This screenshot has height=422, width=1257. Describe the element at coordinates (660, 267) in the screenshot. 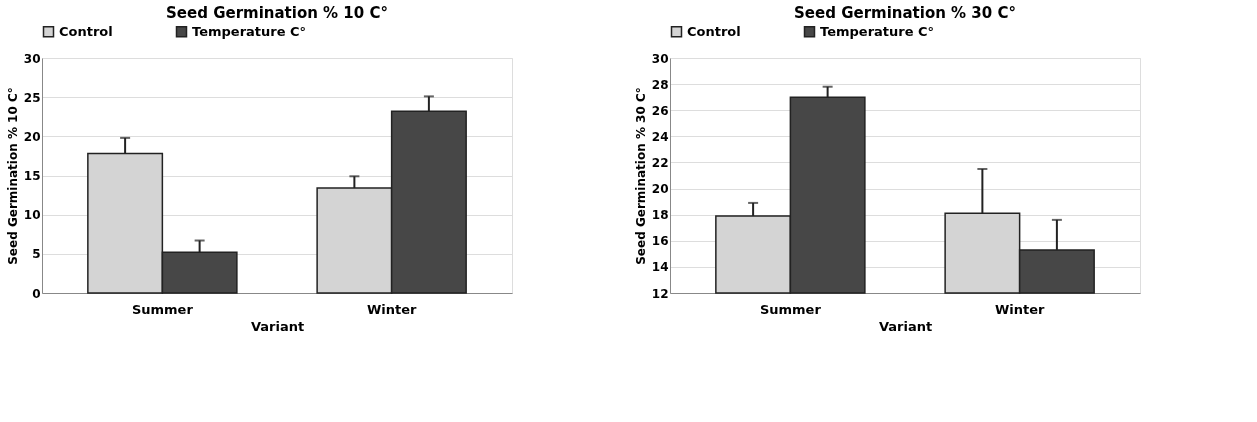

I see `y-tick-label: 14` at that location.